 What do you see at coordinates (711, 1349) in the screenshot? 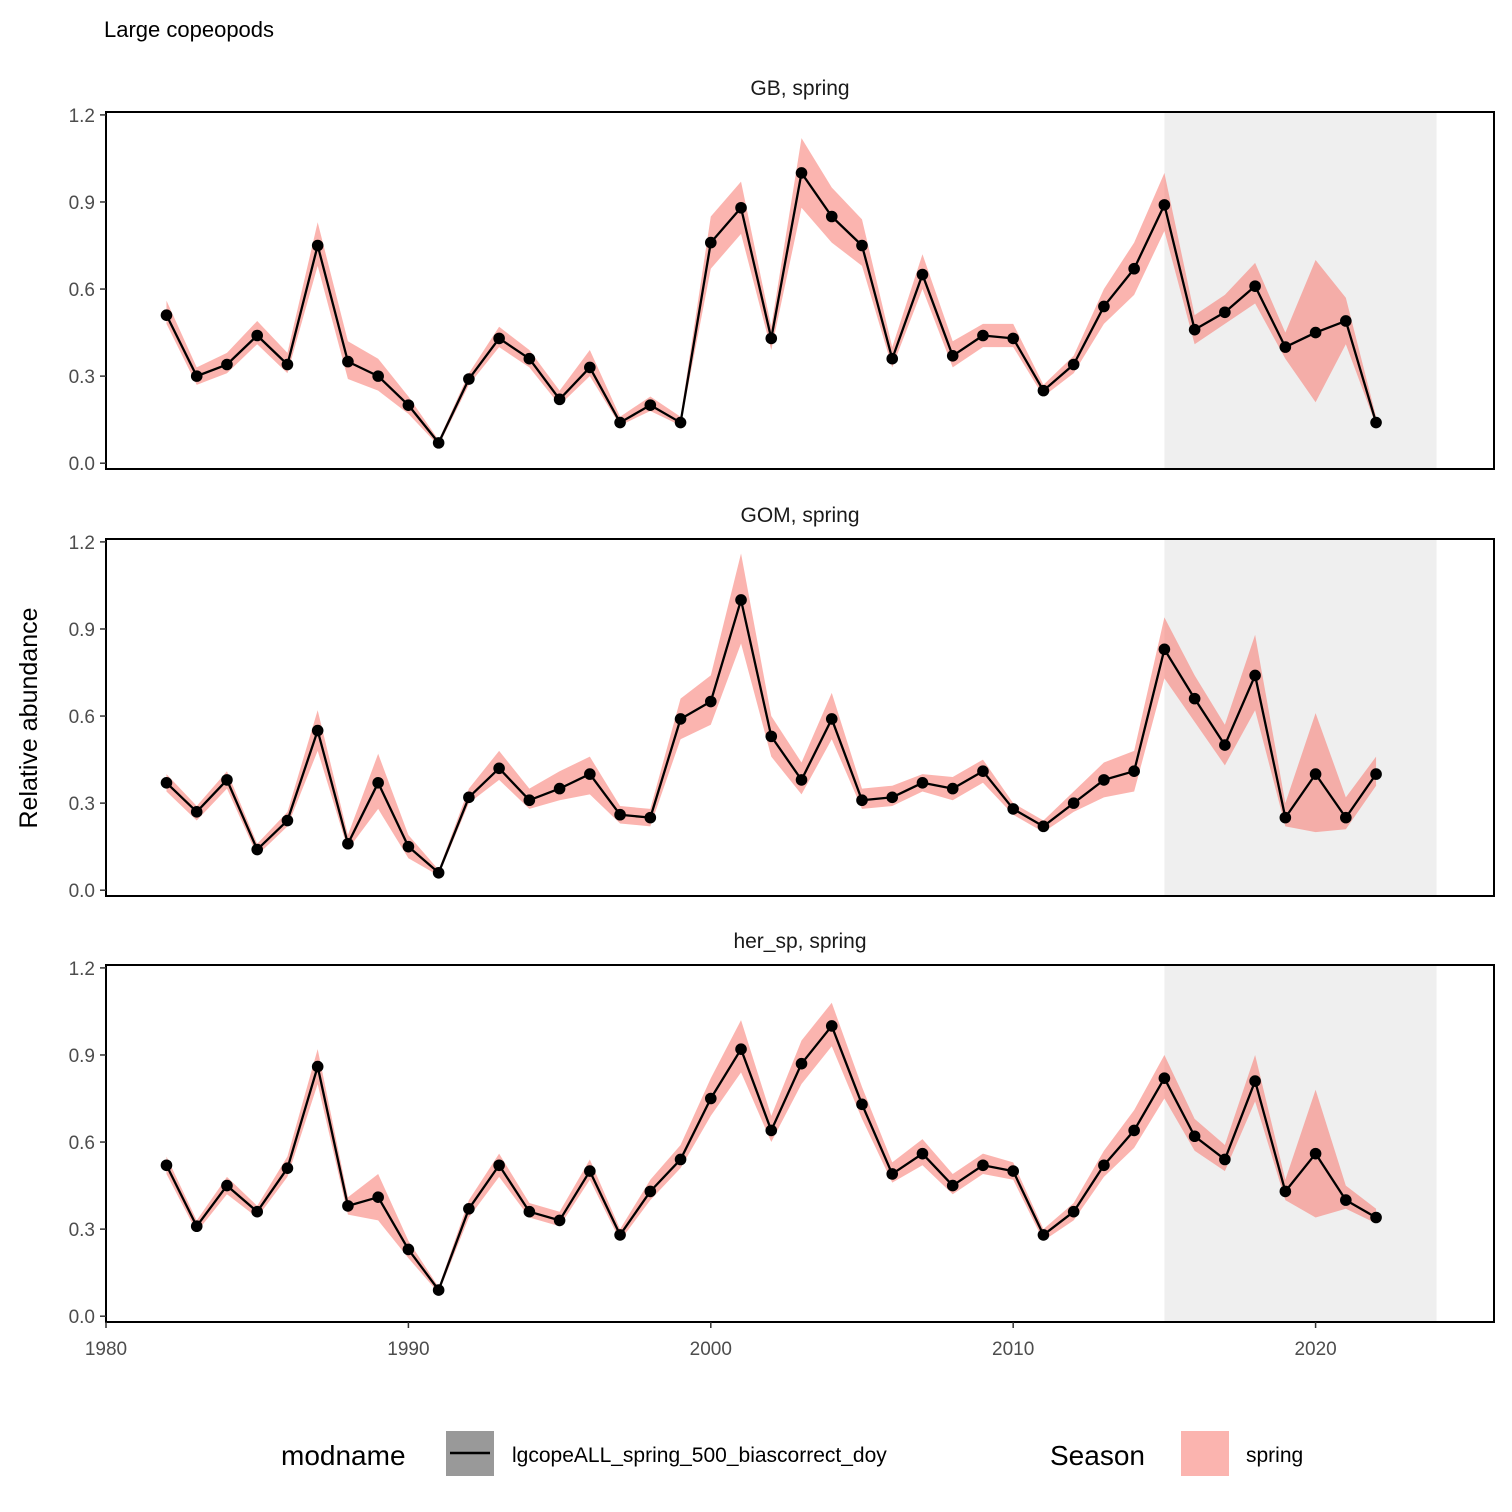
I see `x-tick-label: 2000` at bounding box center [711, 1349].